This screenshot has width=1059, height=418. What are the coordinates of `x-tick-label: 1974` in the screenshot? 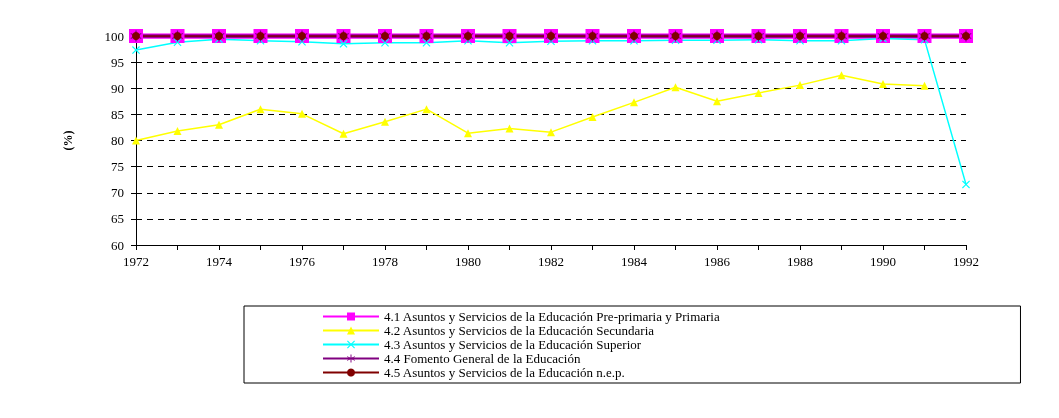 It's located at (219, 261).